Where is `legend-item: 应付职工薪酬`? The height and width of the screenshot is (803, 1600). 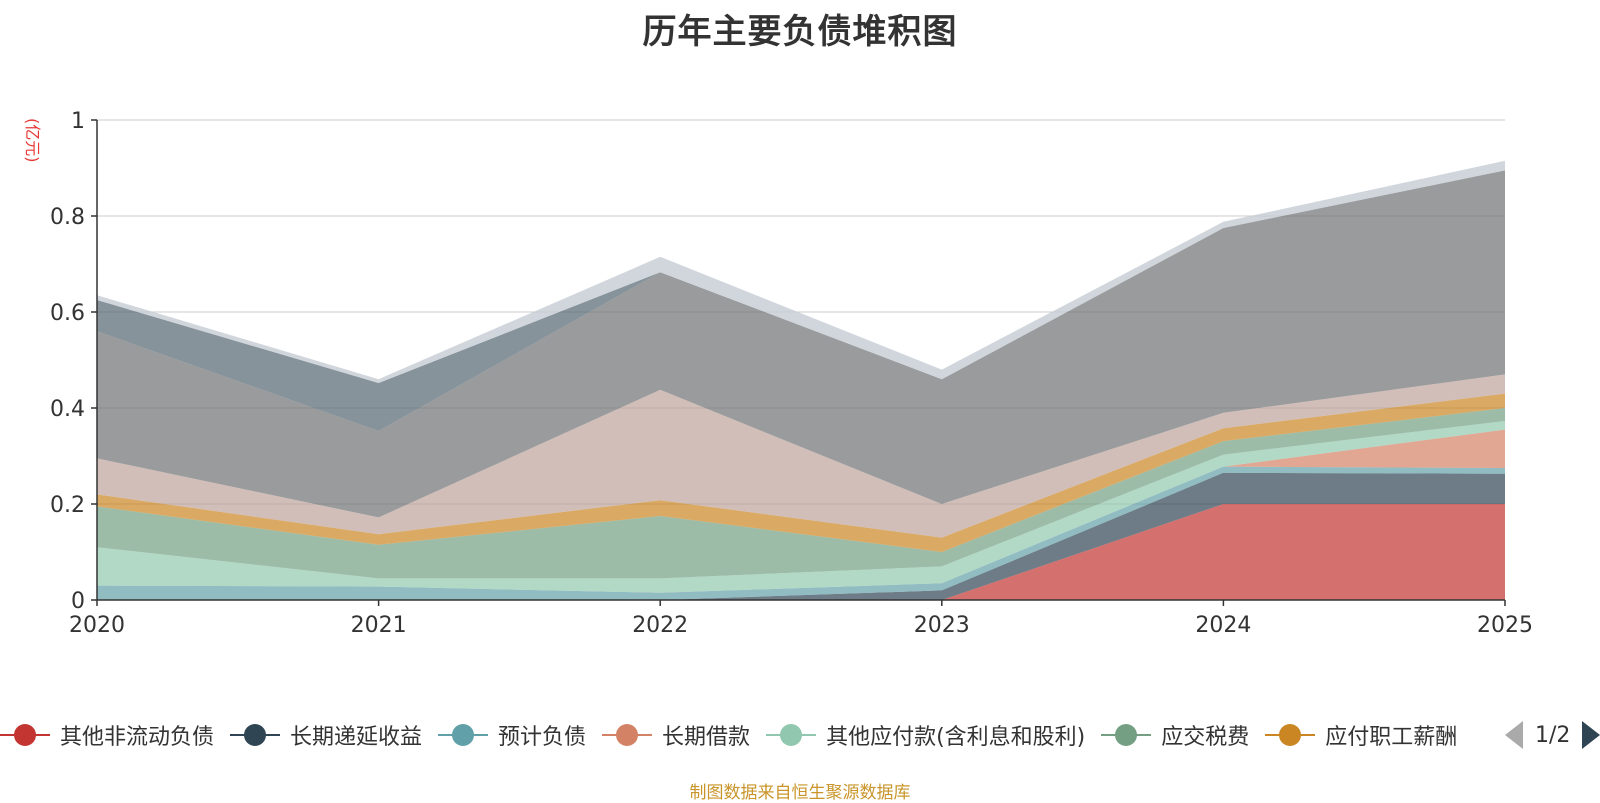
legend-item: 应付职工薪酬 is located at coordinates (1361, 735).